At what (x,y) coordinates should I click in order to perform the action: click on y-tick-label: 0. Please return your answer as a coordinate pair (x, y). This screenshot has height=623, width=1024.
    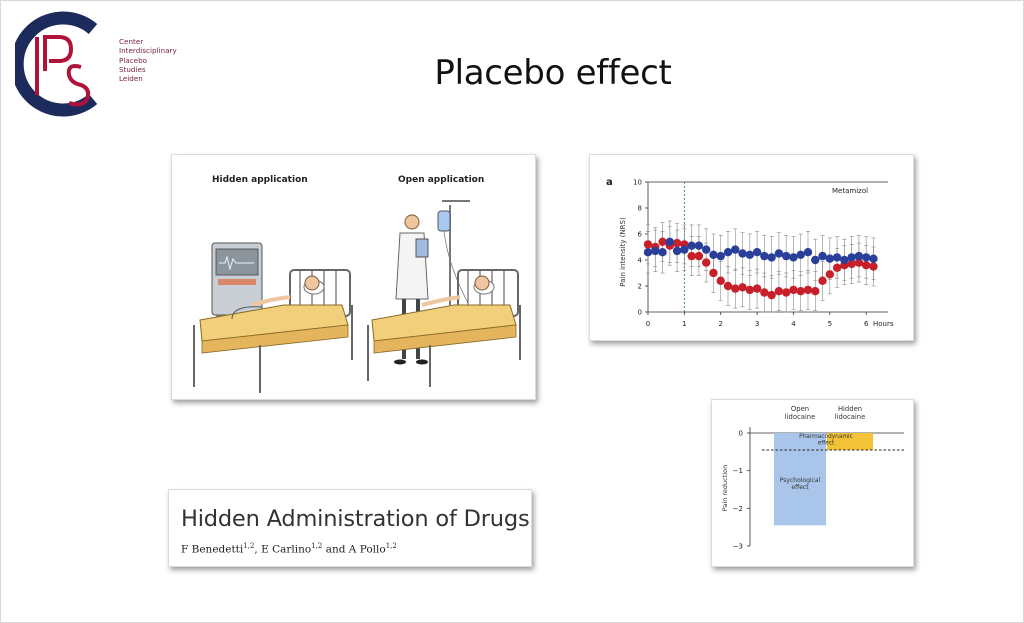
    Looking at the image, I should click on (640, 313).